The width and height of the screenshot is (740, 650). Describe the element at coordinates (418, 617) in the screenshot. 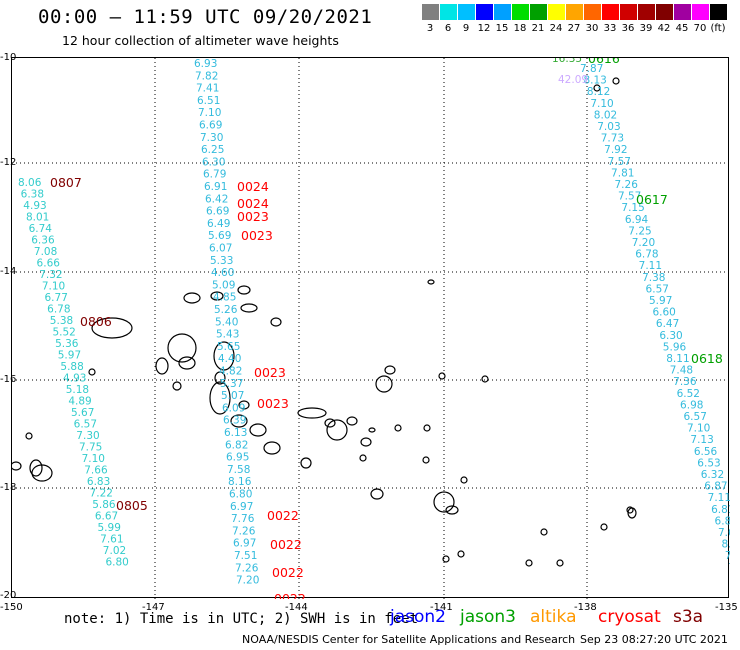

I see `legend-jason2: jason2` at that location.